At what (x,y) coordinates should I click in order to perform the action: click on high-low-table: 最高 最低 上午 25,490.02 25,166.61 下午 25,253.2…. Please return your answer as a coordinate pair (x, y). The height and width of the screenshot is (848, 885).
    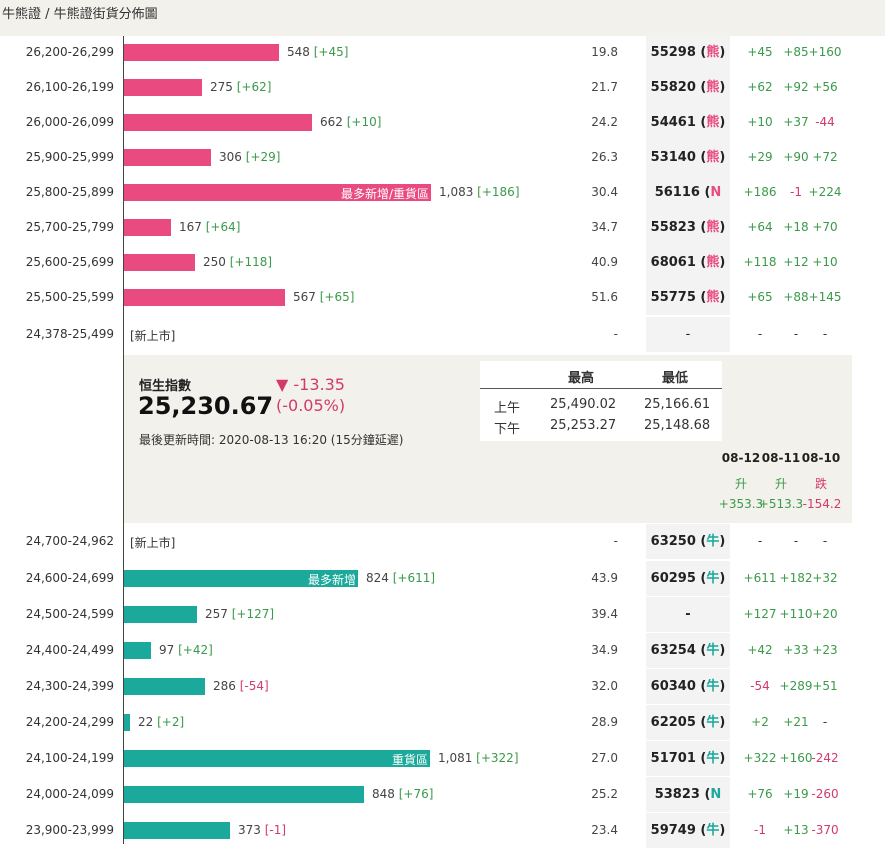
    Looking at the image, I should click on (601, 401).